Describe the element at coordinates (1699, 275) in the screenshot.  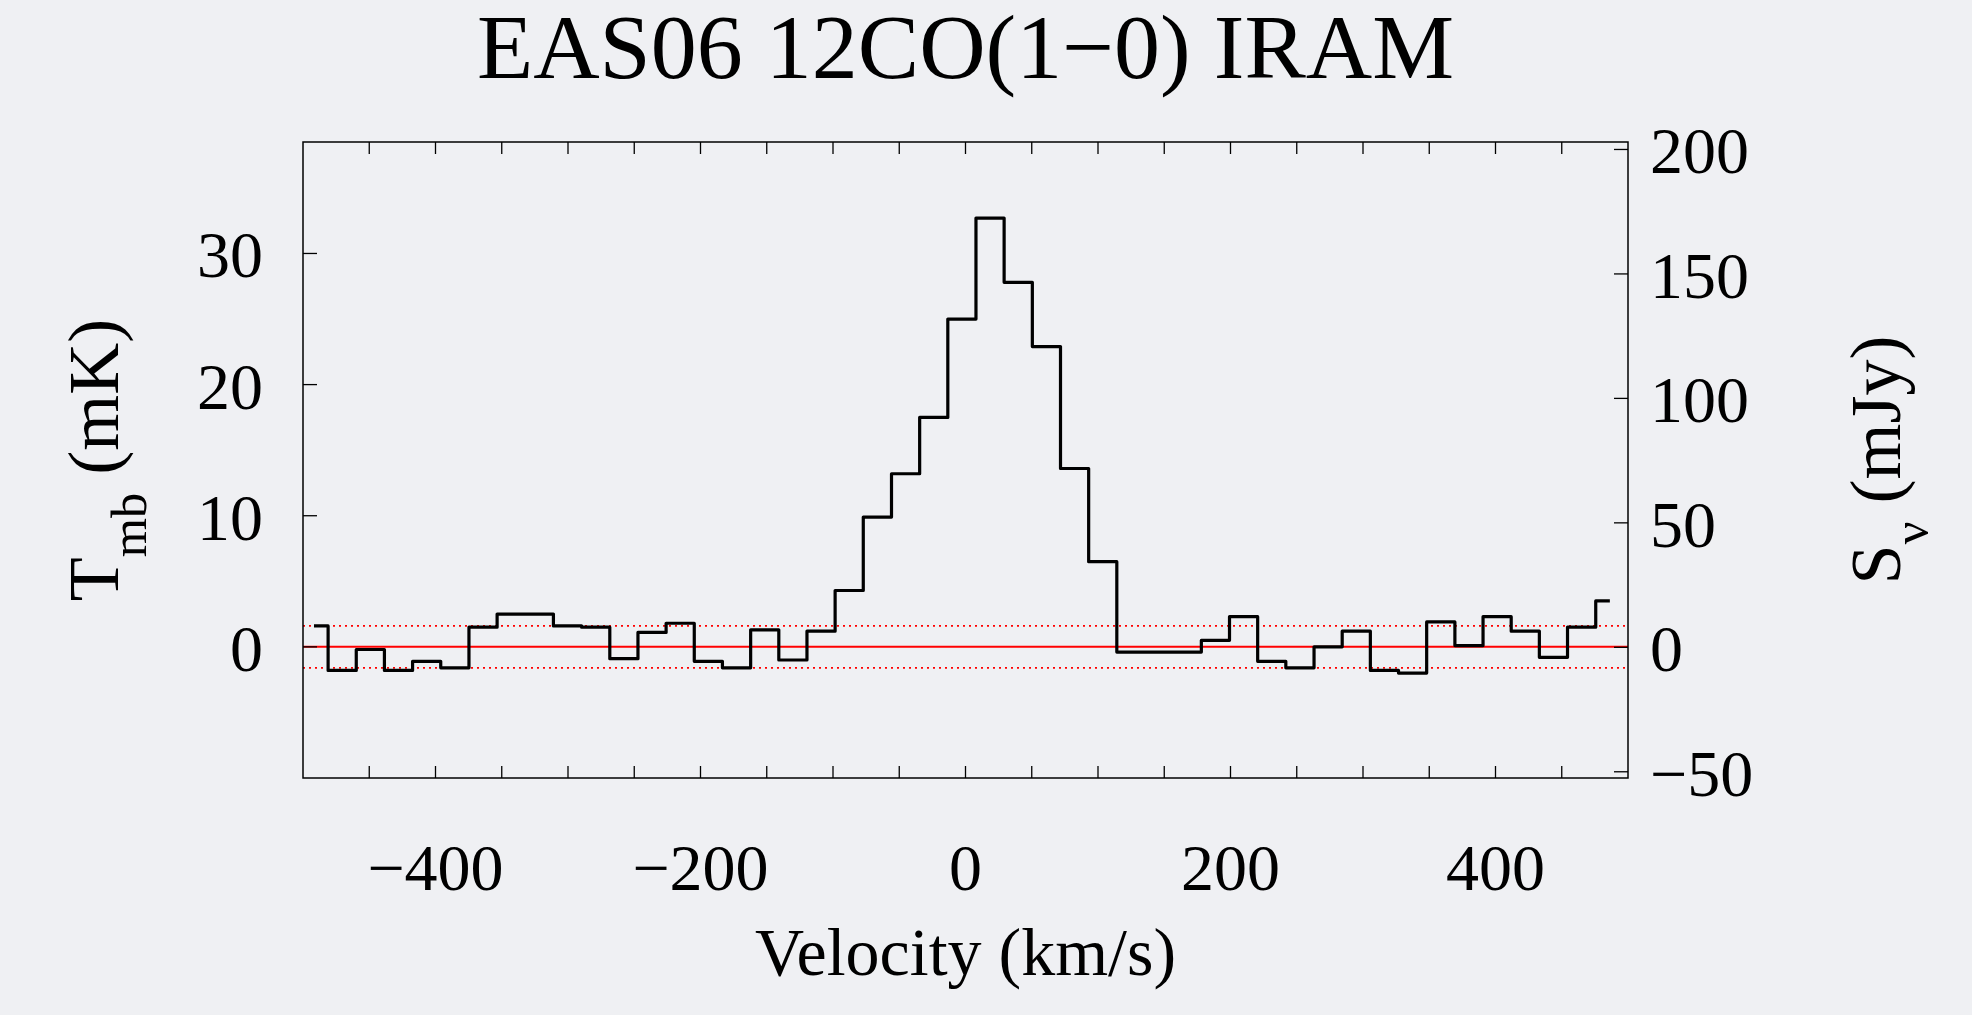
I see `y2-tick-label: 150` at that location.